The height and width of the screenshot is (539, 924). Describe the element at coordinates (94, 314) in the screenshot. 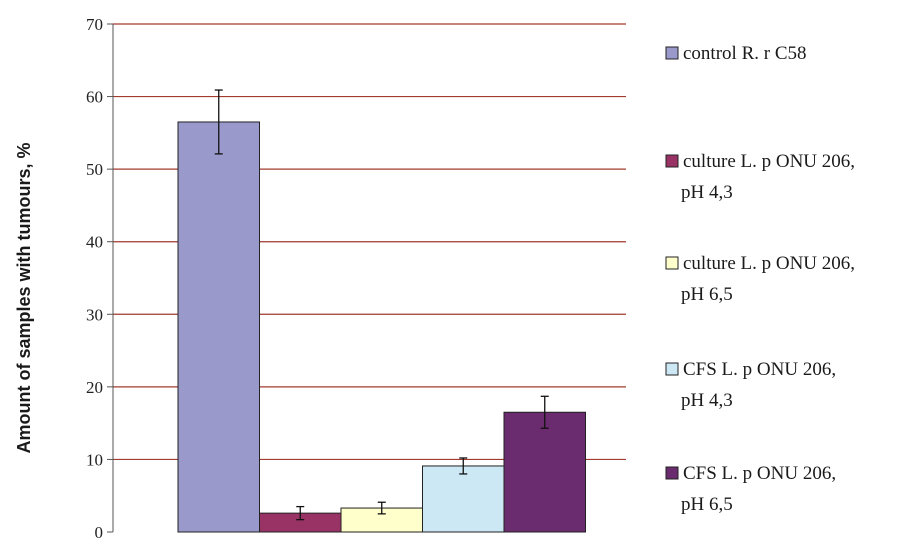

I see `y-tick-label: 30` at that location.